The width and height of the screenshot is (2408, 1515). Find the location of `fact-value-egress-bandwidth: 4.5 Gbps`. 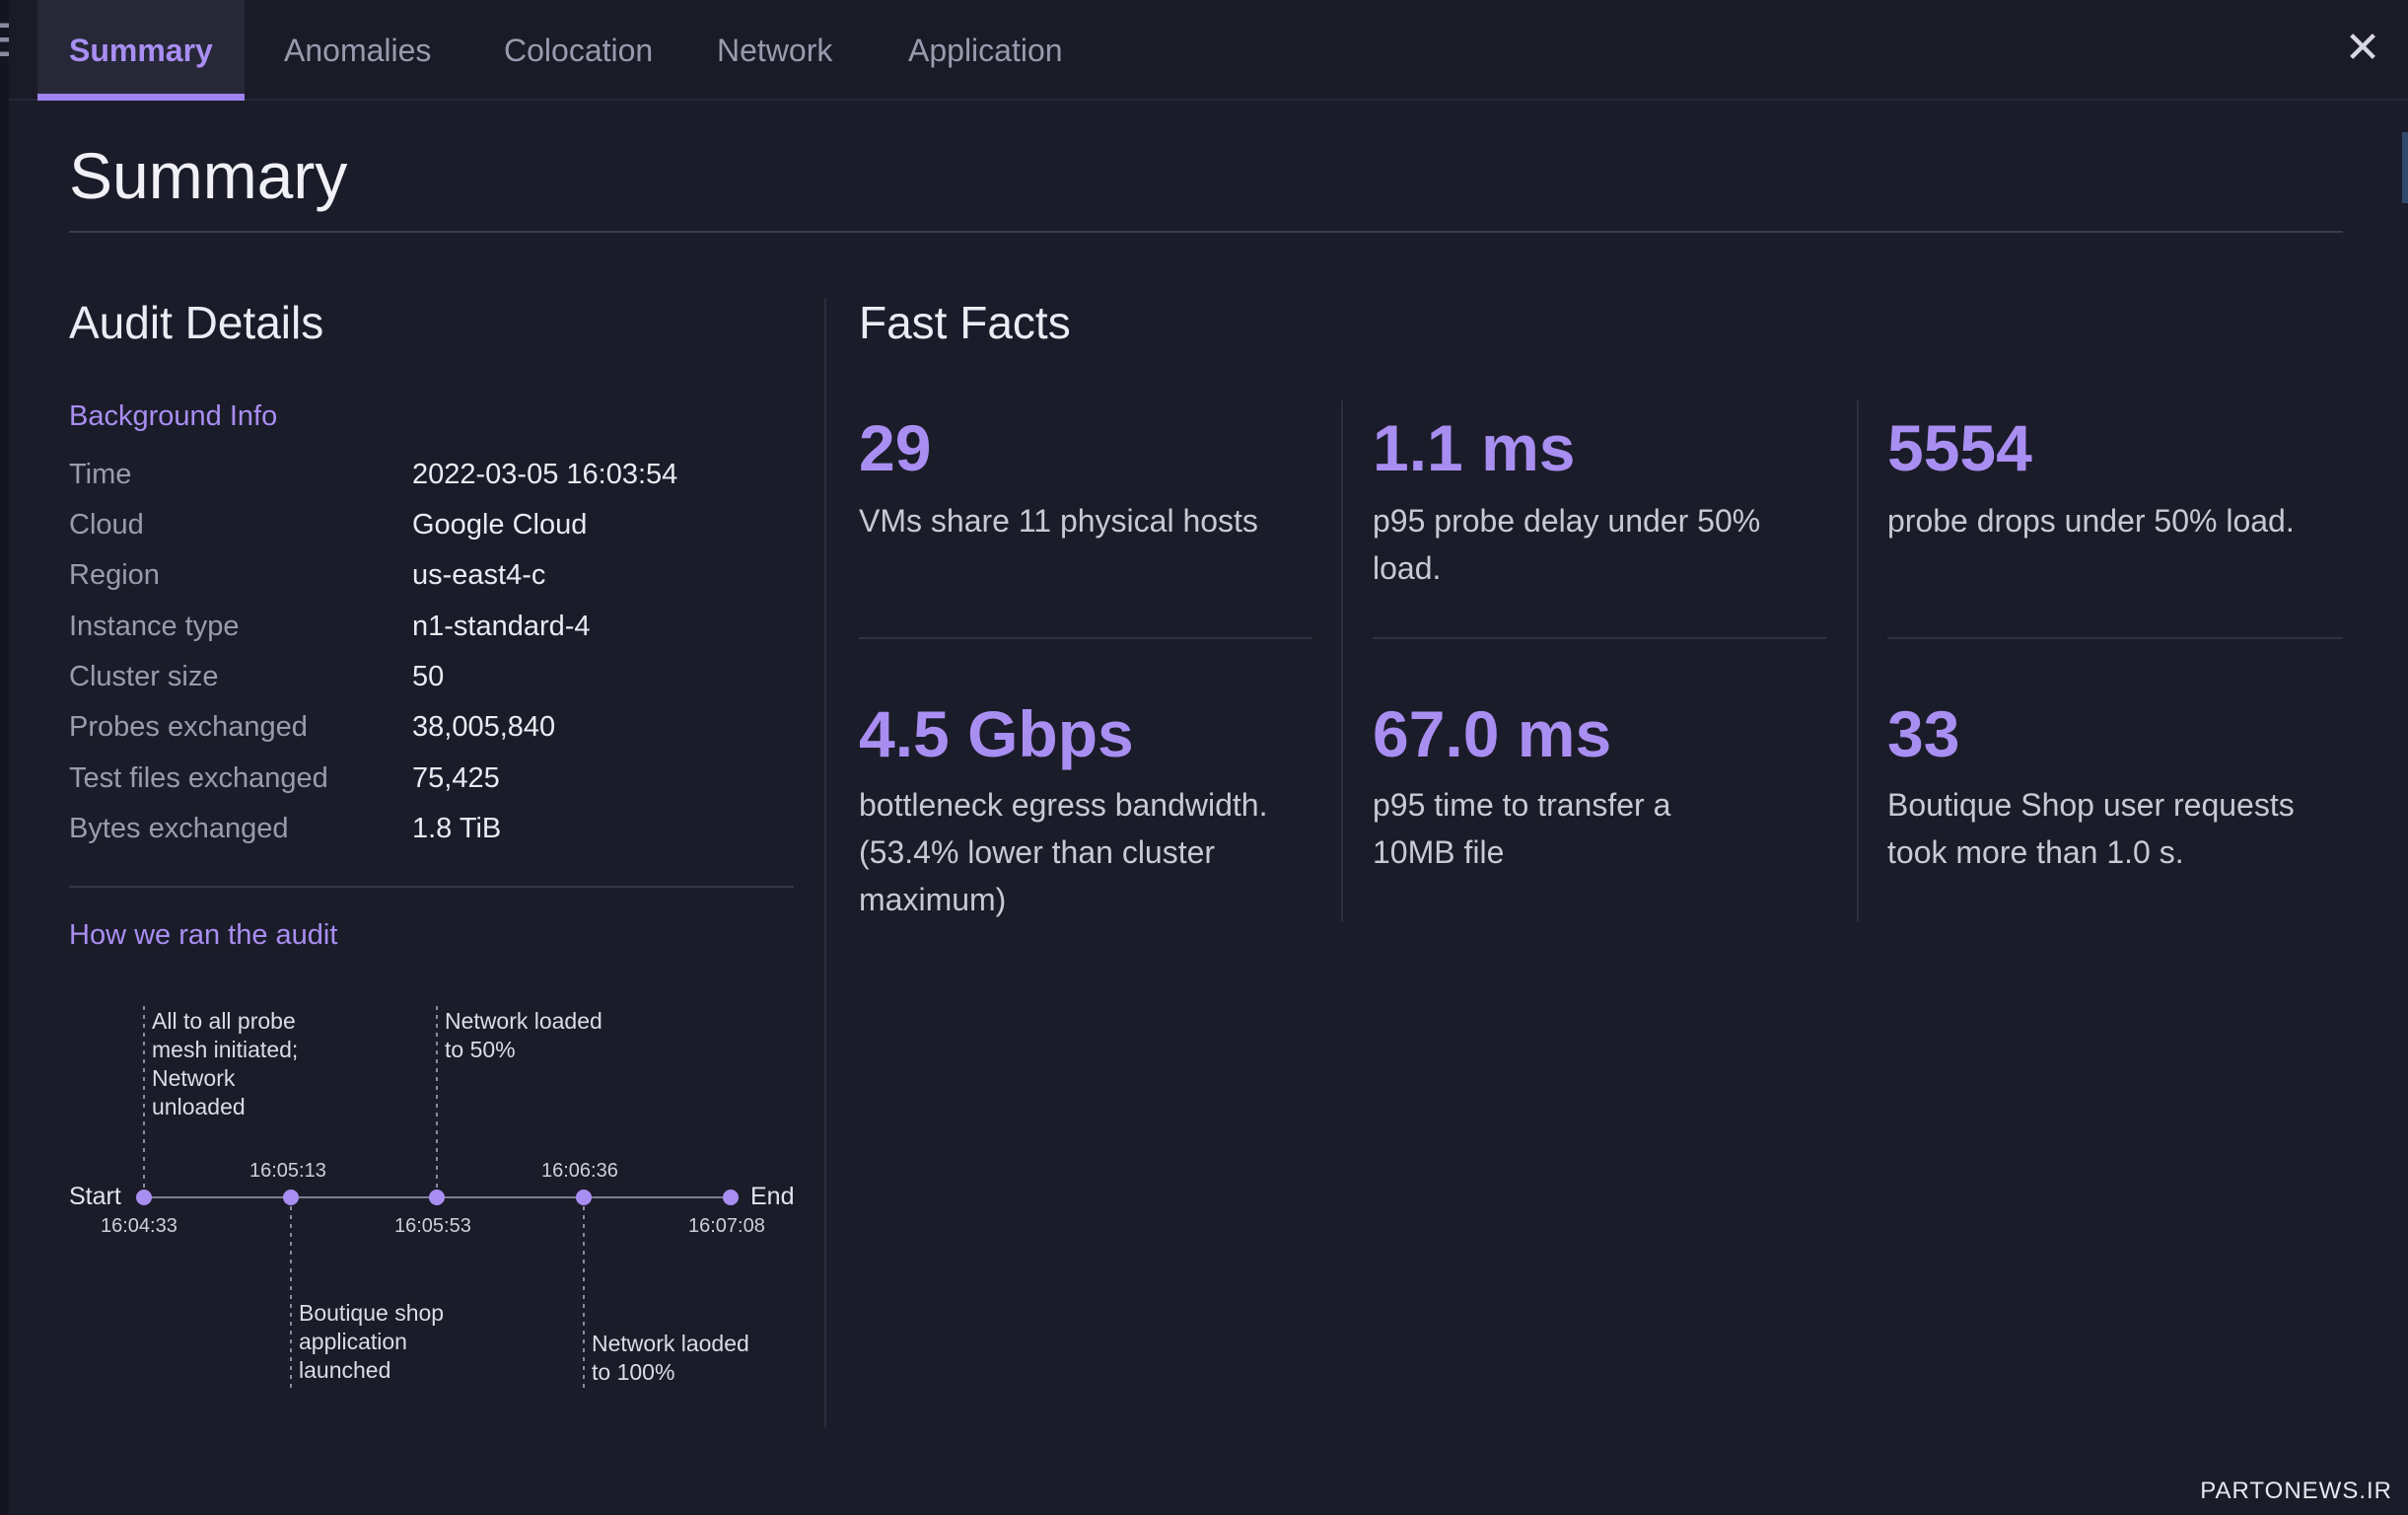

fact-value-egress-bandwidth: 4.5 Gbps is located at coordinates (996, 733).